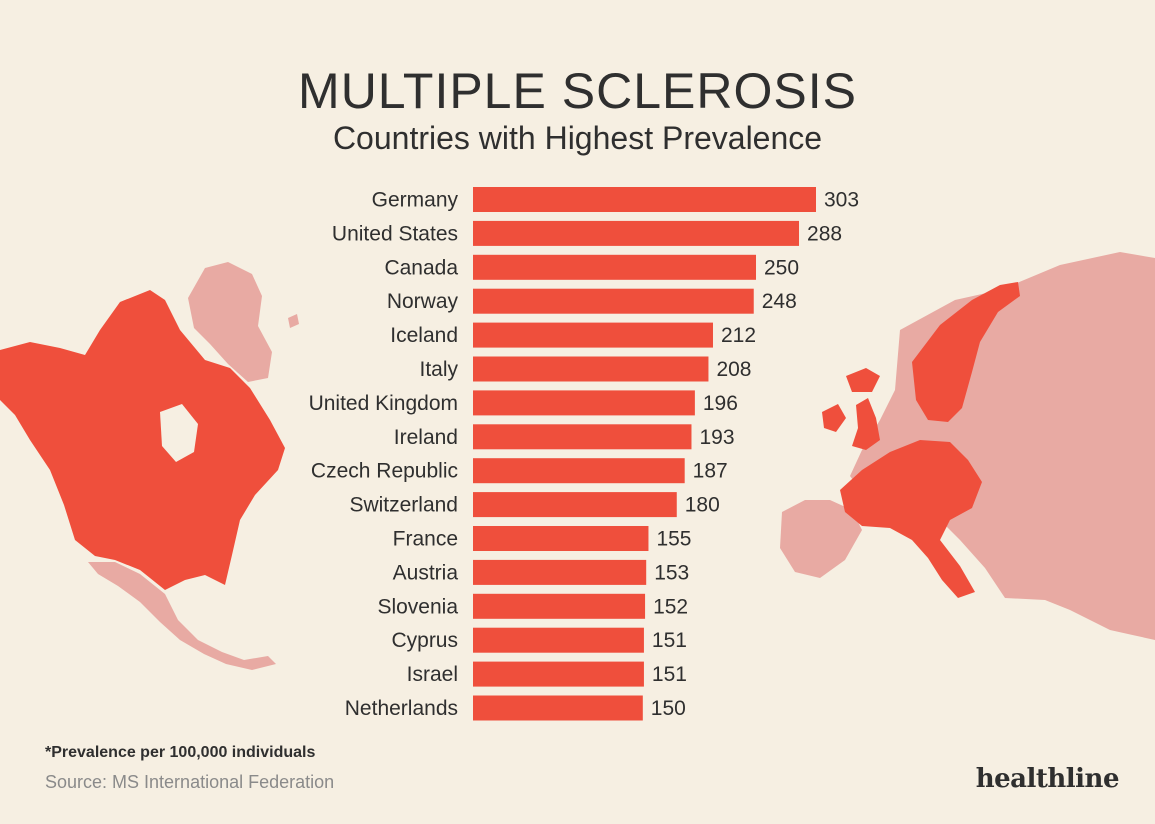 Image resolution: width=1155 pixels, height=824 pixels. I want to click on iceland-map-shape, so click(863, 380).